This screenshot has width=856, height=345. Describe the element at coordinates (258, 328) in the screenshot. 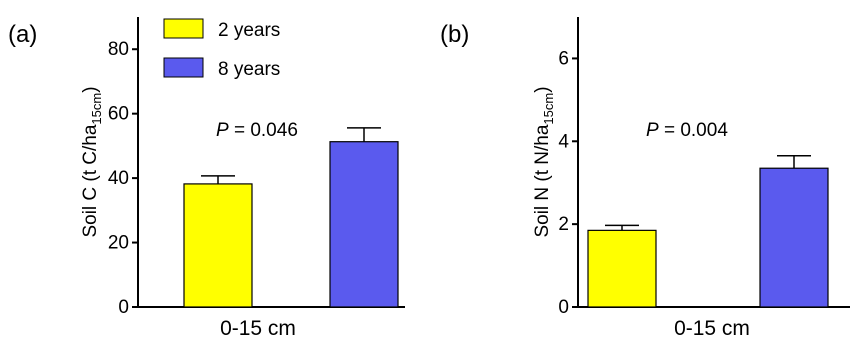

I see `panel-a-x-category-label: 0-15 cm` at that location.